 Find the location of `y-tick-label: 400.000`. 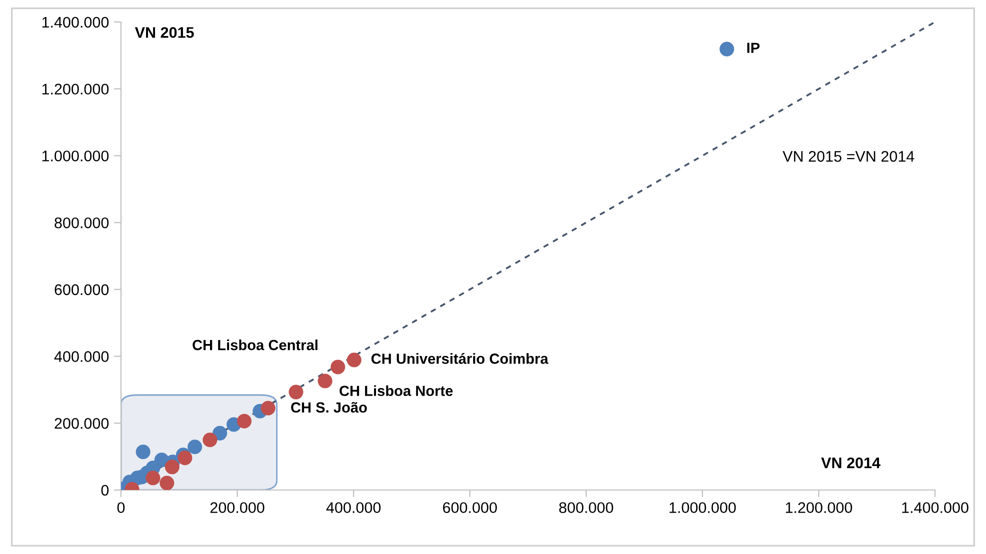

y-tick-label: 400.000 is located at coordinates (81, 356).